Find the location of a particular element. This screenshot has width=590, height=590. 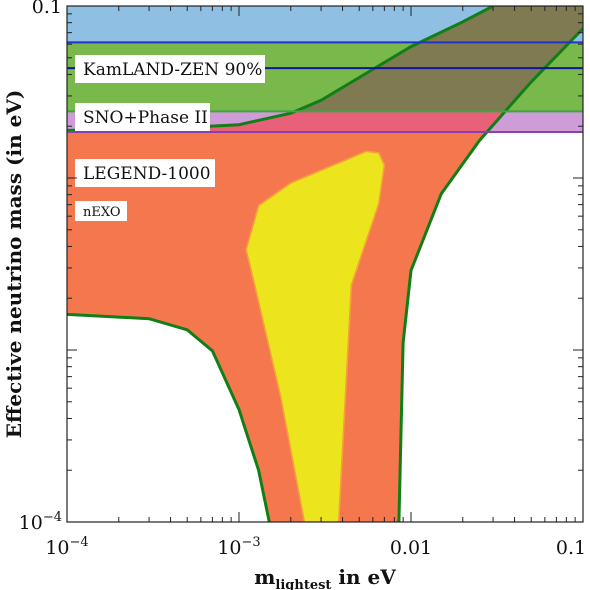

label-box-sno is located at coordinates (142, 117).